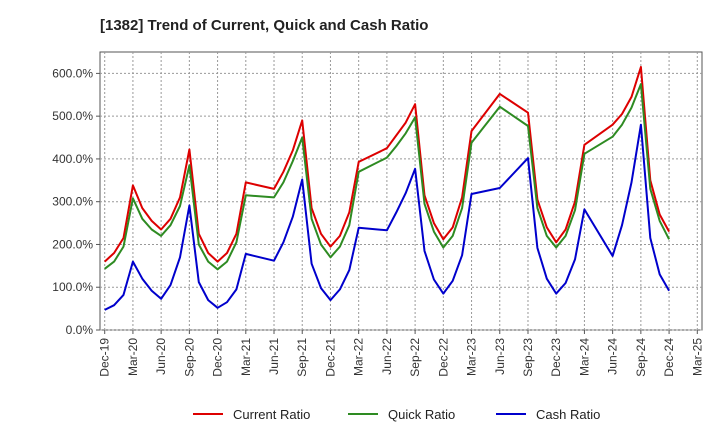 The width and height of the screenshot is (720, 440). What do you see at coordinates (568, 414) in the screenshot?
I see `legend-label: Cash Ratio` at bounding box center [568, 414].